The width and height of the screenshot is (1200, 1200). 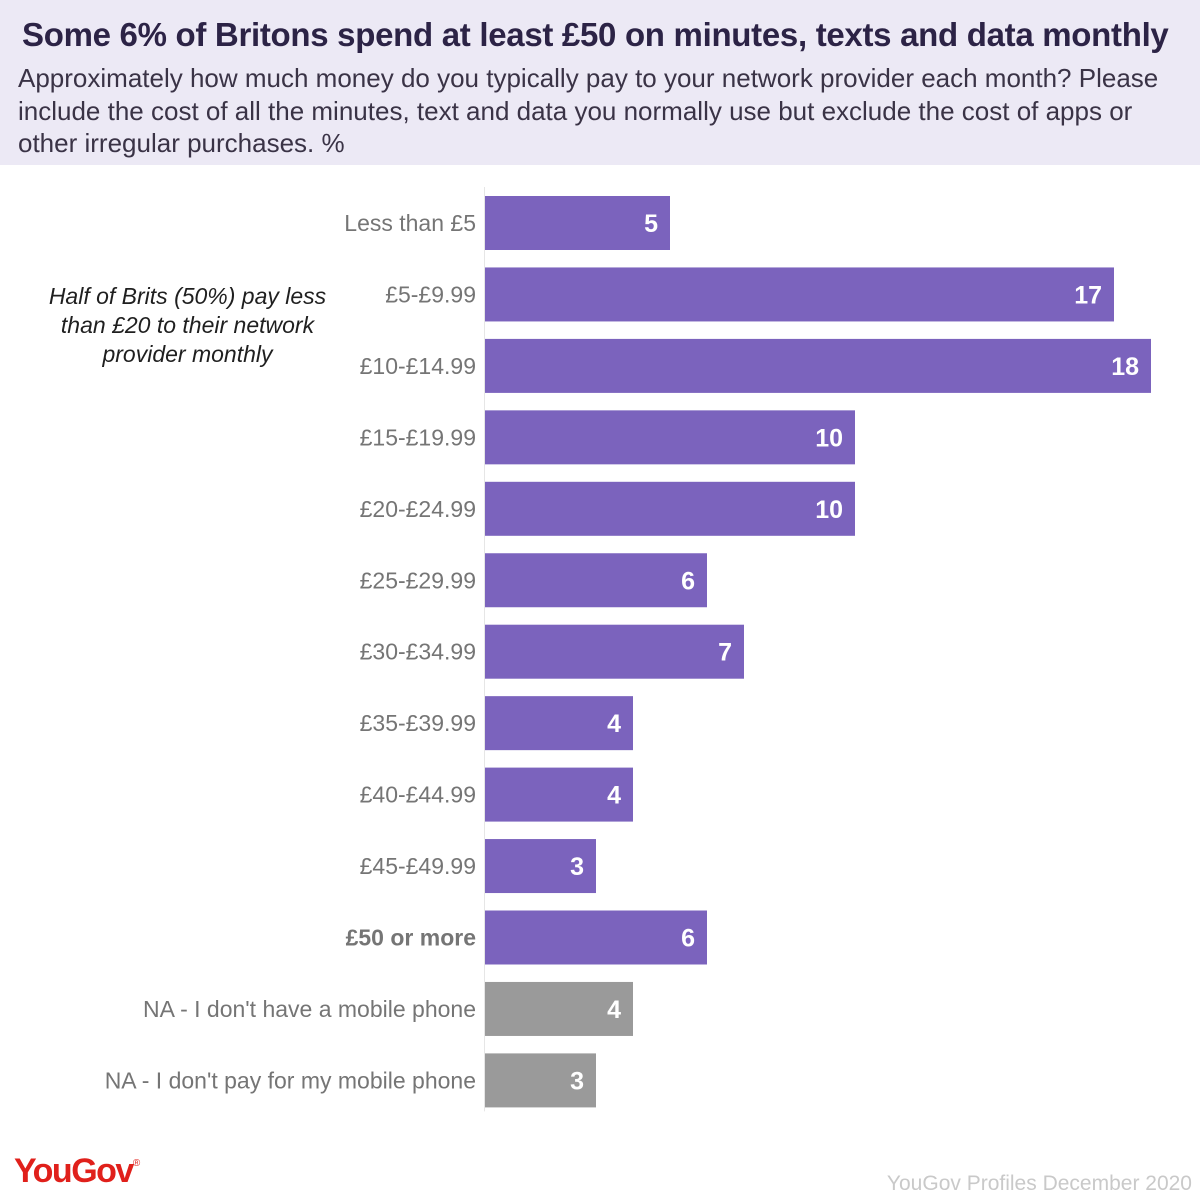 I want to click on category-tick-label: Less than £5, so click(x=410, y=223).